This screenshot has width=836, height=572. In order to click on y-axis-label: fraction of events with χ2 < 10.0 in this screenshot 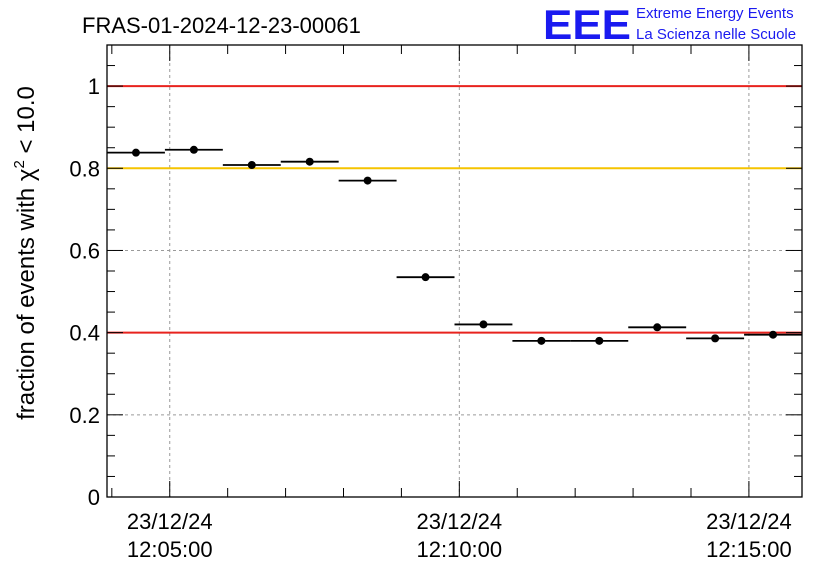, I will do `click(25, 253)`.